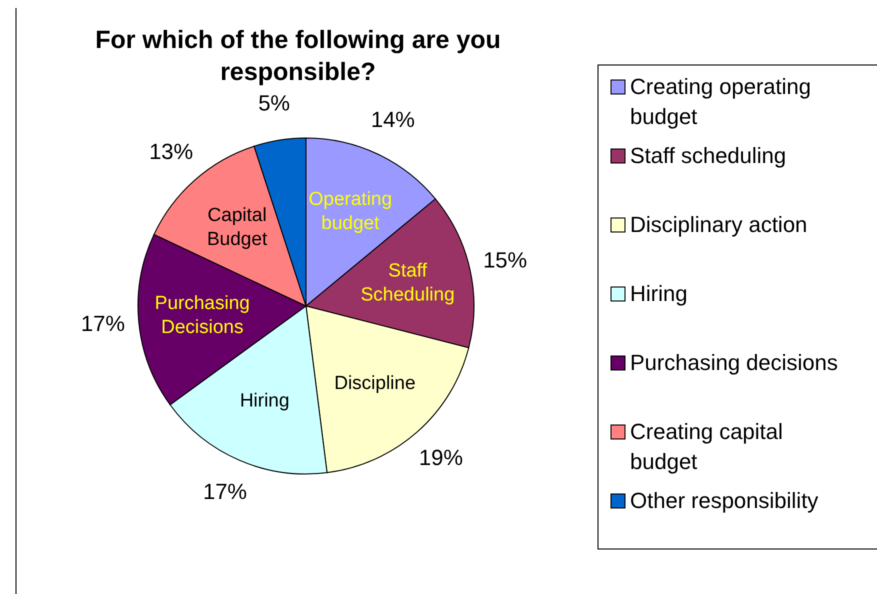  Describe the element at coordinates (237, 227) in the screenshot. I see `text: Capital Budget` at that location.